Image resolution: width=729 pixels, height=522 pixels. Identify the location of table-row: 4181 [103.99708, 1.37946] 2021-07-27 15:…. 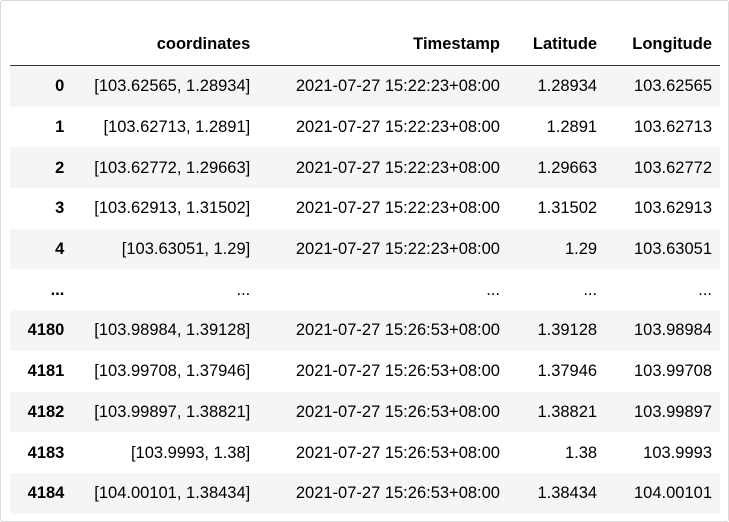
(365, 371).